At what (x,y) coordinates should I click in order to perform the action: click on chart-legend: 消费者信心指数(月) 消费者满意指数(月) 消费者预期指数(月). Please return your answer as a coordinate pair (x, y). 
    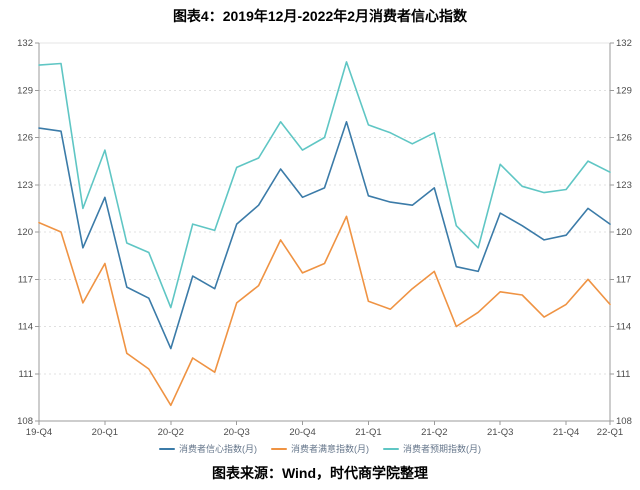
    Looking at the image, I should click on (320, 448).